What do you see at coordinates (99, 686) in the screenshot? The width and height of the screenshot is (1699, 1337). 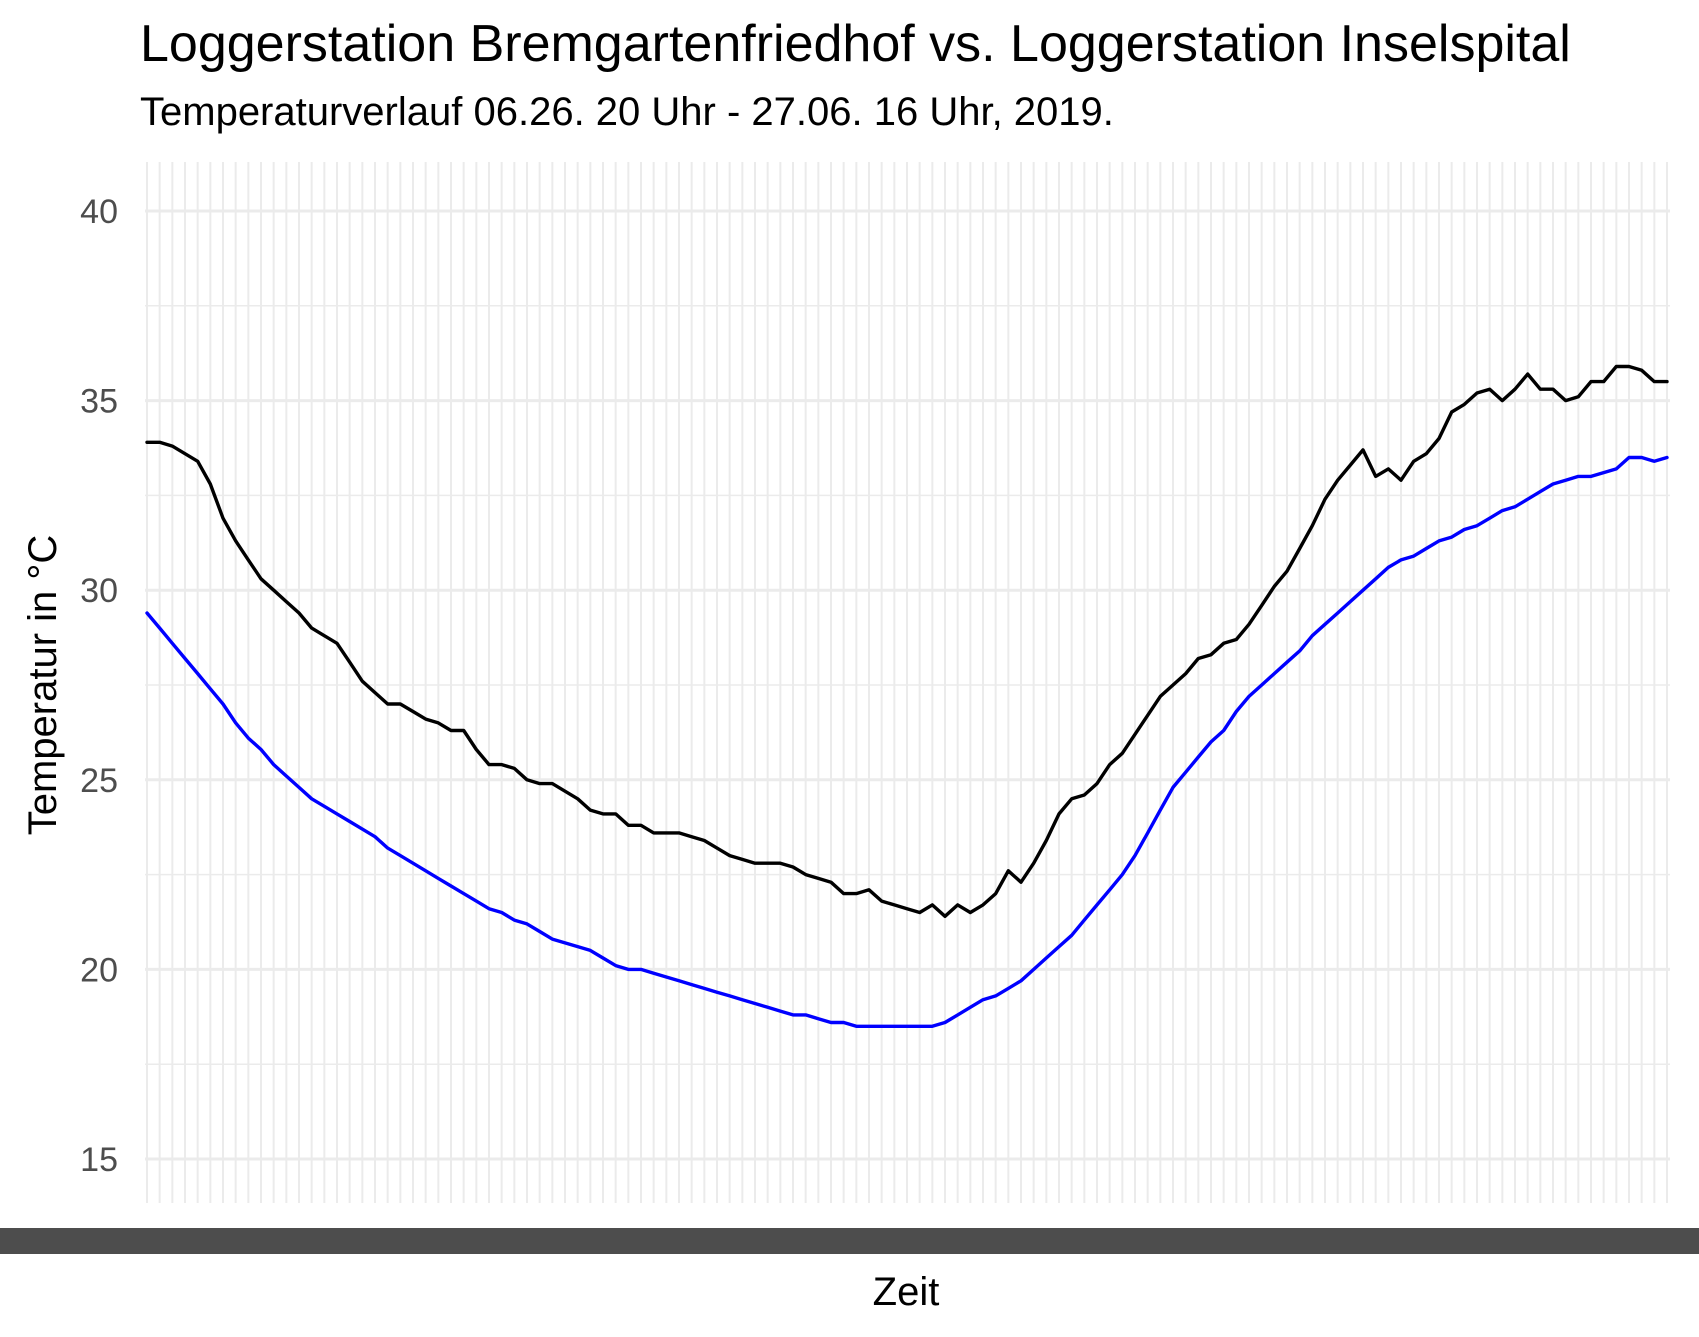 I see `y-tick-labels: 15 20 25 30 35 40` at bounding box center [99, 686].